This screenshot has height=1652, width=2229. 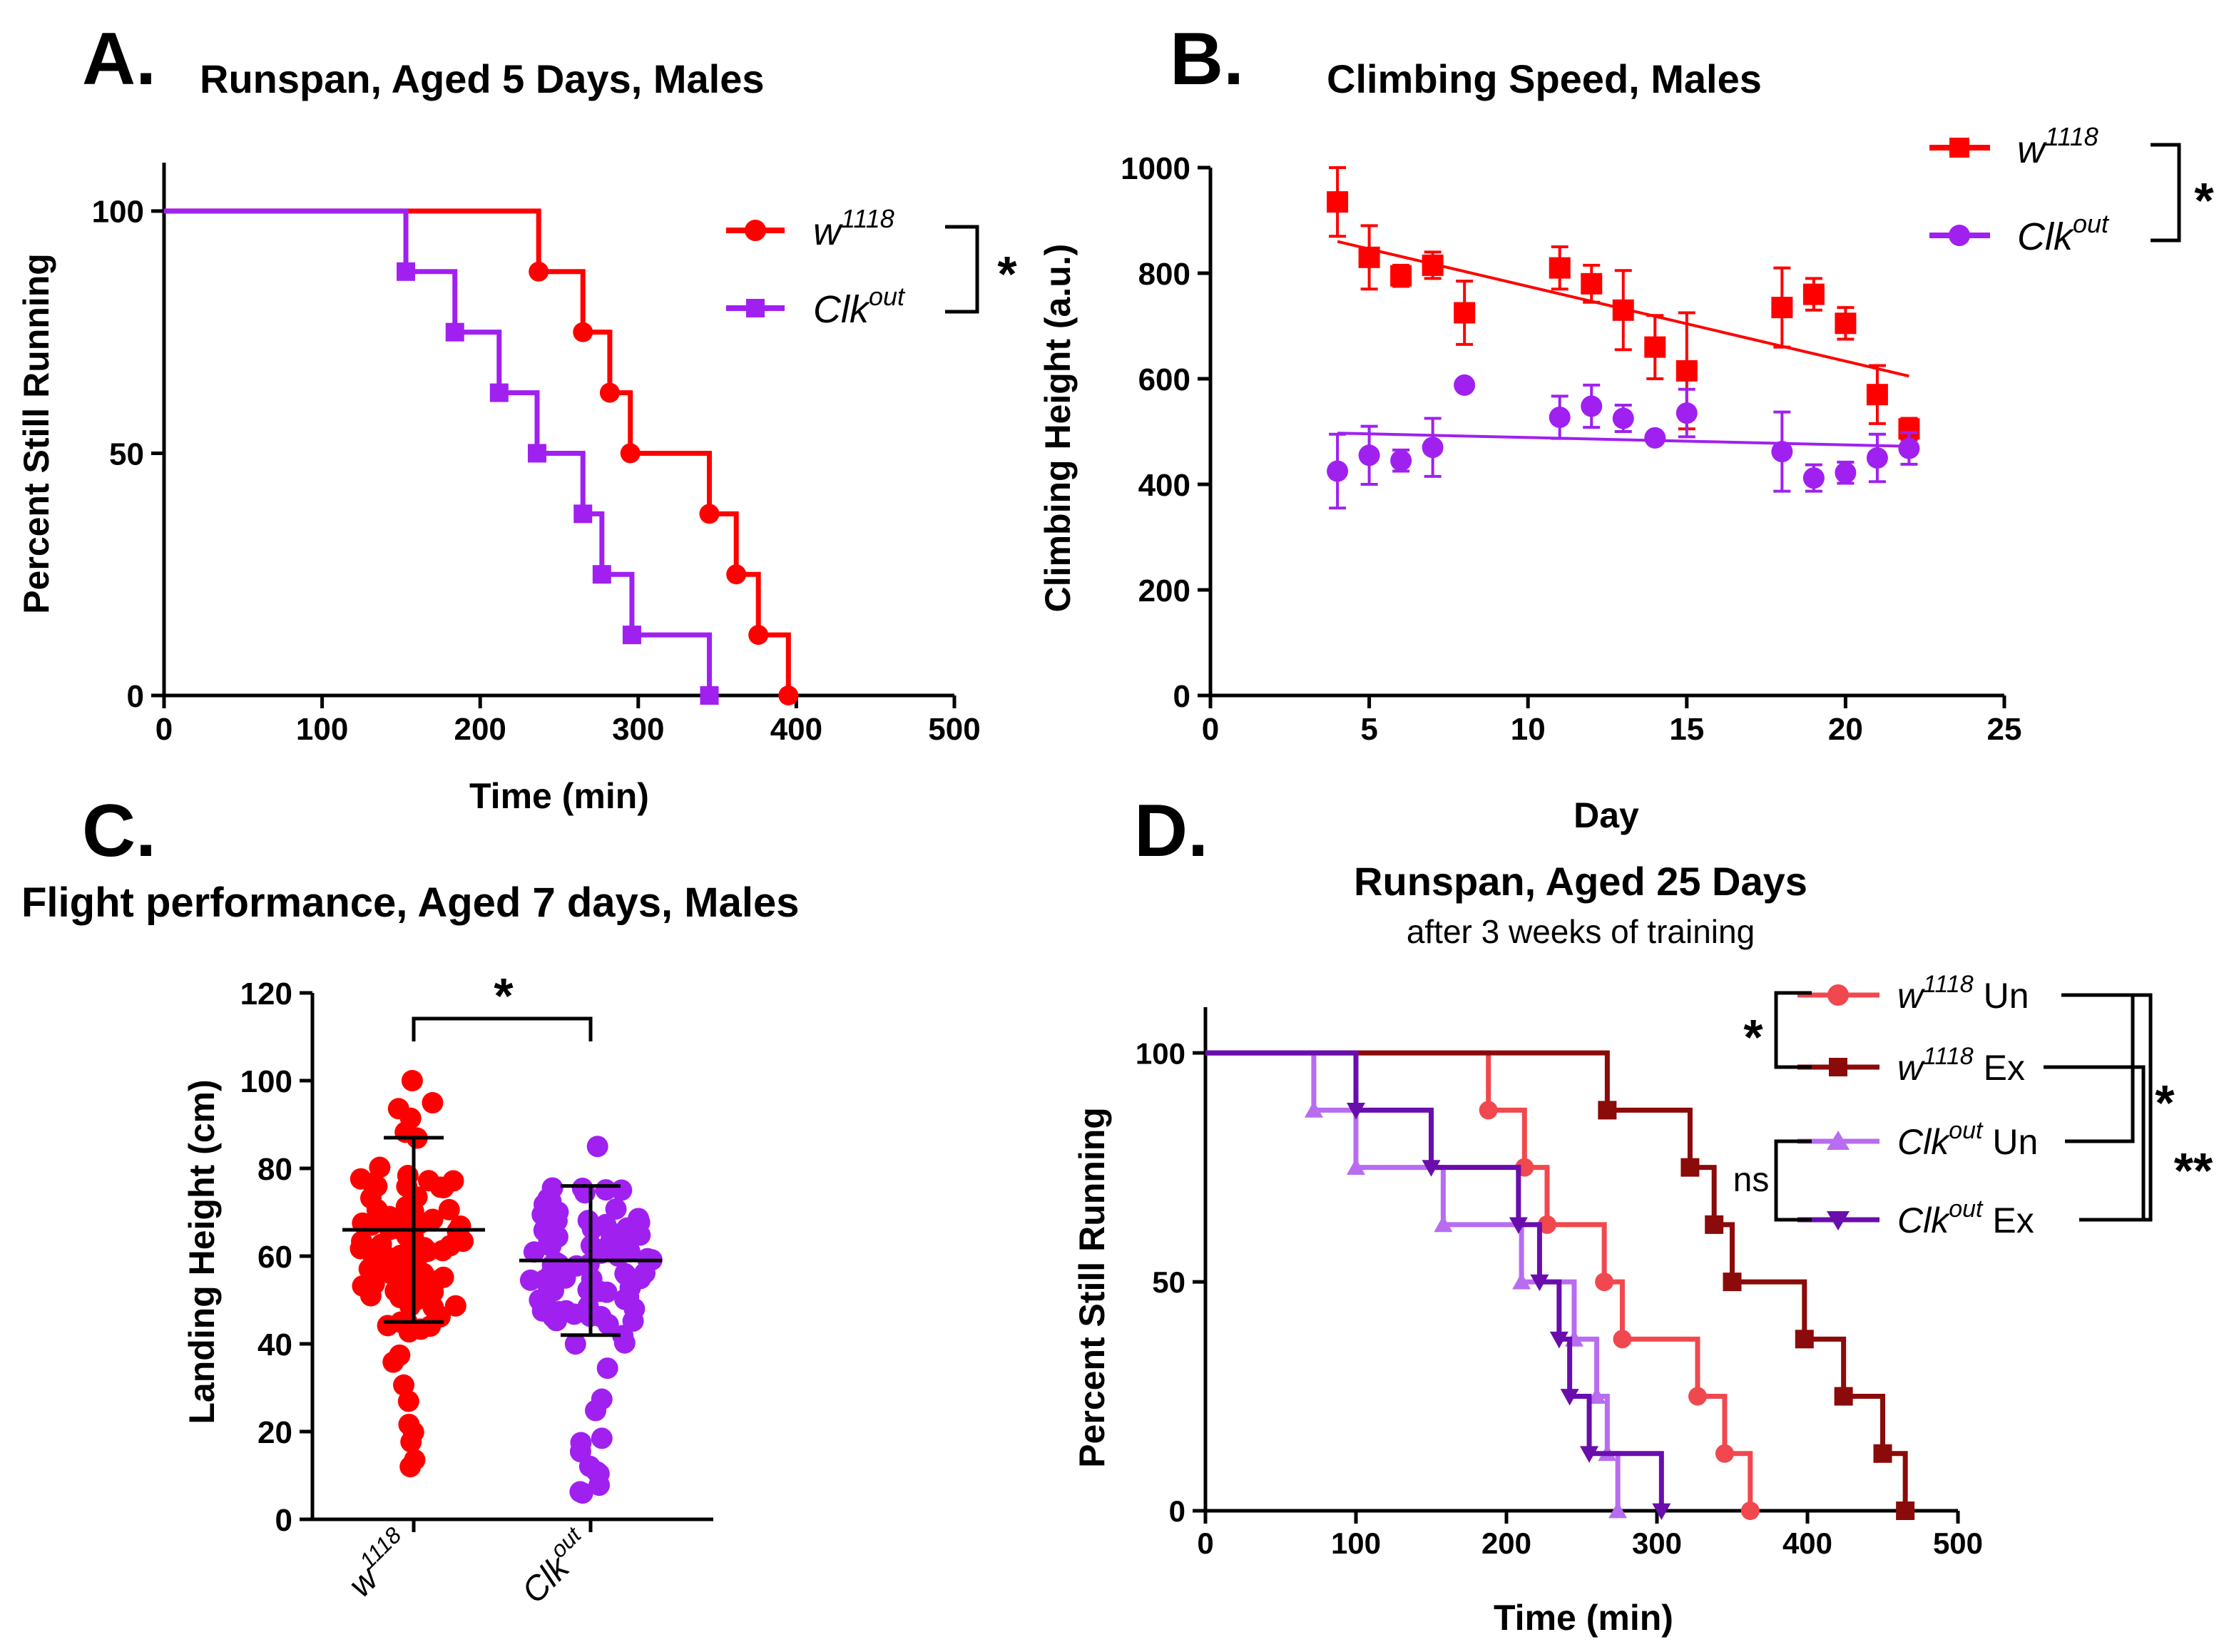 What do you see at coordinates (1528, 729) in the screenshot?
I see `panel-b-xtick-label: 10` at bounding box center [1528, 729].